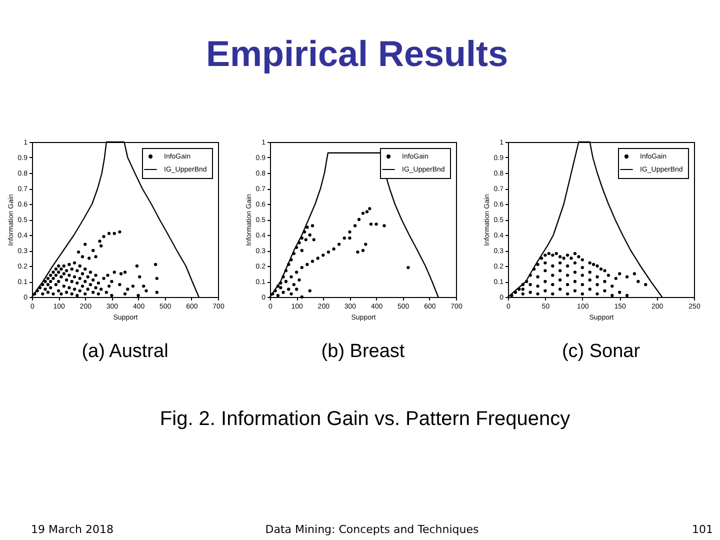 The image size is (720, 540). What do you see at coordinates (372, 529) in the screenshot?
I see `text: Data Mining: Concepts and Techniques` at bounding box center [372, 529].